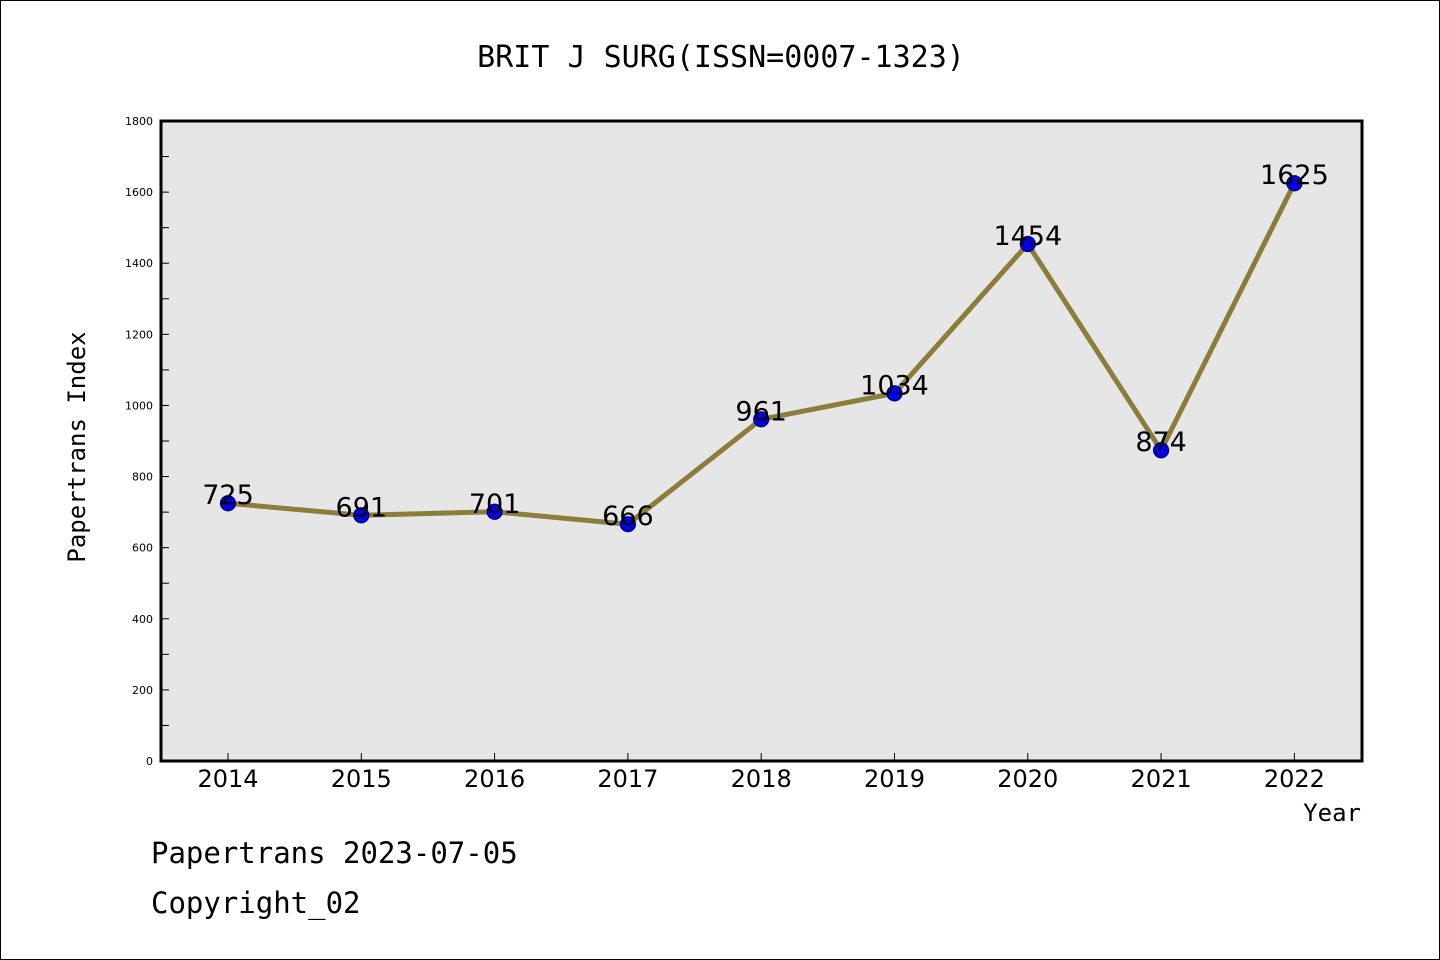 The image size is (1440, 960). I want to click on x-tick-label: 2020, so click(1027, 779).